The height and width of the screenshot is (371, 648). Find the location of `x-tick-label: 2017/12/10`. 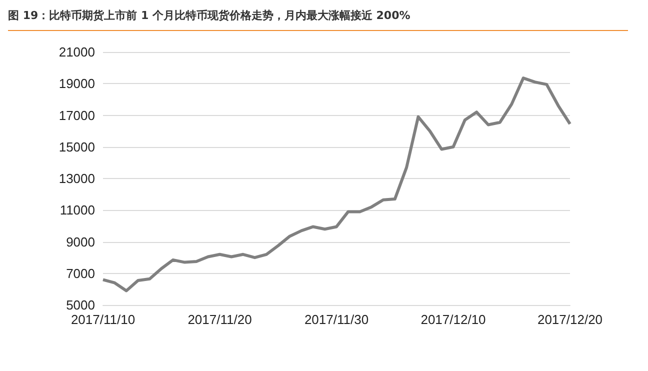

x-tick-label: 2017/12/10 is located at coordinates (453, 319).